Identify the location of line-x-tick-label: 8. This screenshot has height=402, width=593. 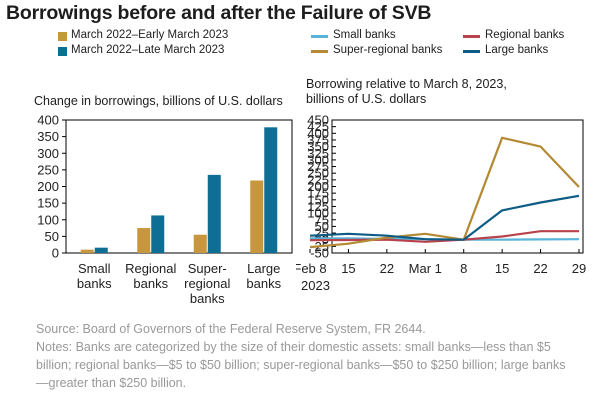
(463, 268).